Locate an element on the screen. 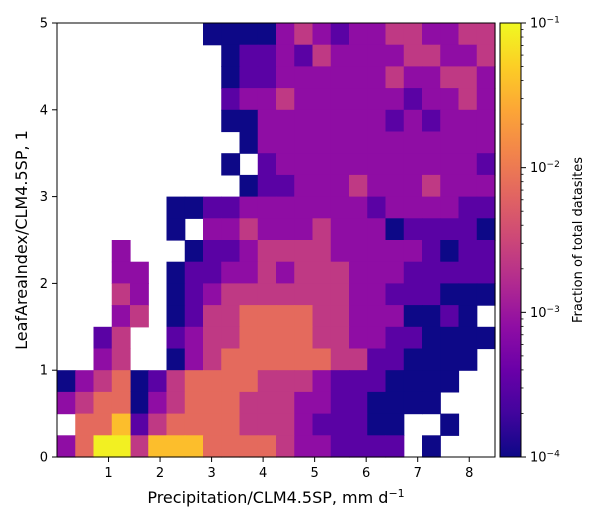  x-tick-label: 2 is located at coordinates (160, 473).